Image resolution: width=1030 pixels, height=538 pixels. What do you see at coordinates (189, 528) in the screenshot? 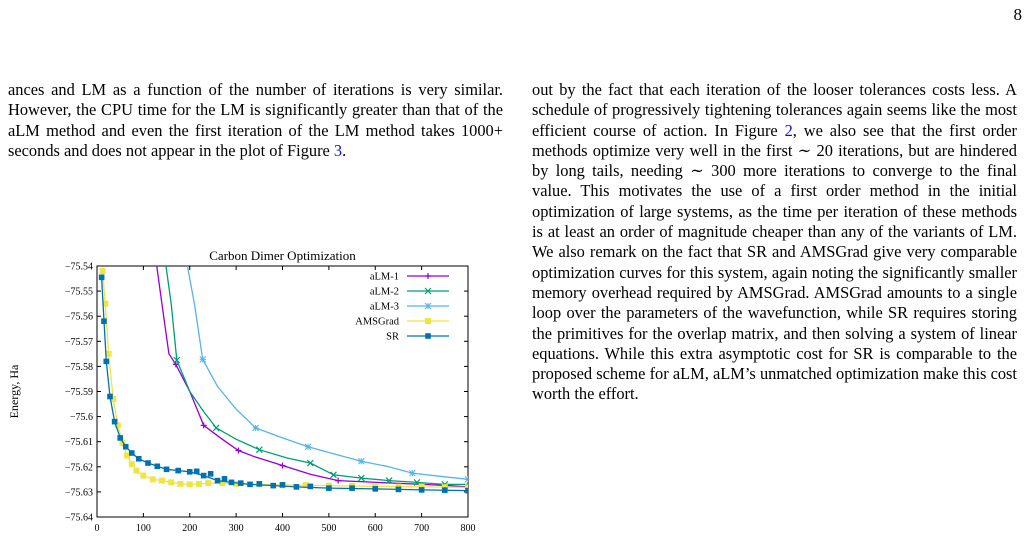
I see `x-tick-label: 200` at bounding box center [189, 528].